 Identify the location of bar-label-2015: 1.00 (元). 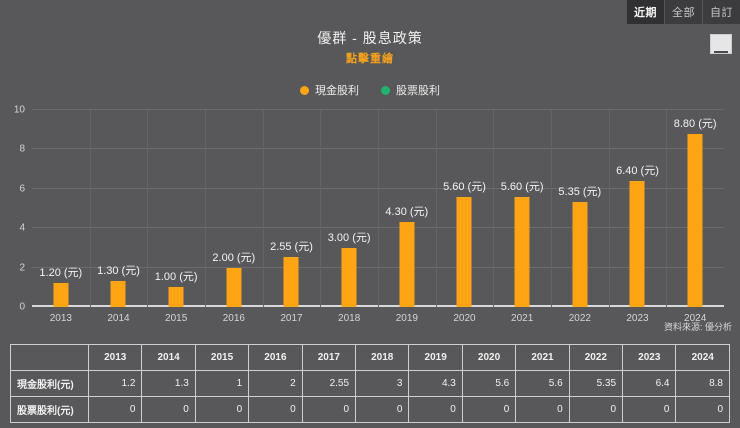
(176, 277).